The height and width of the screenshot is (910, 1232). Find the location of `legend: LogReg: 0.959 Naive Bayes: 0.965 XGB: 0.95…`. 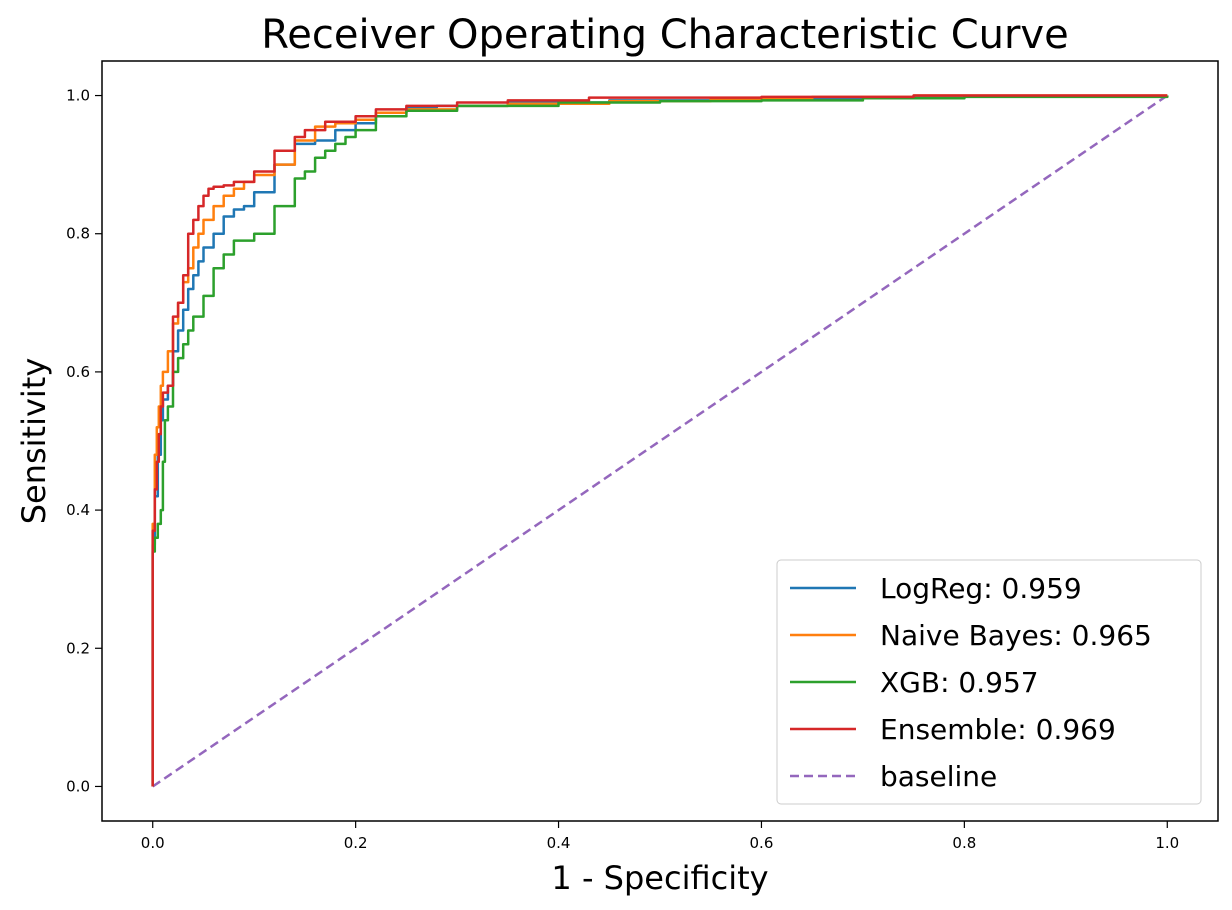

legend: LogReg: 0.959 Naive Bayes: 0.965 XGB: 0.95… is located at coordinates (989, 682).